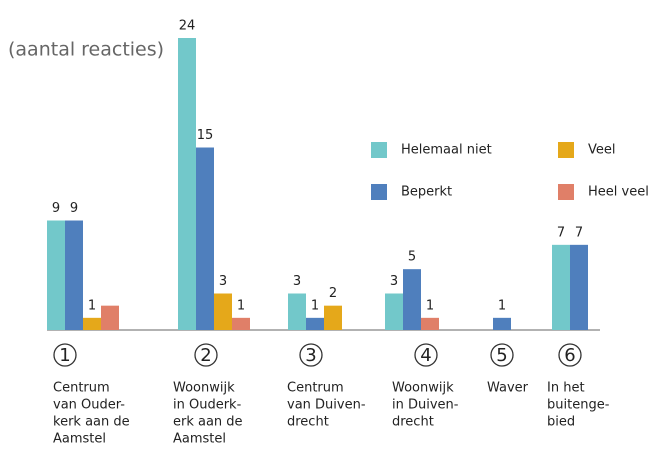 This screenshot has width=656, height=463. I want to click on marker-number: 1, so click(64, 355).